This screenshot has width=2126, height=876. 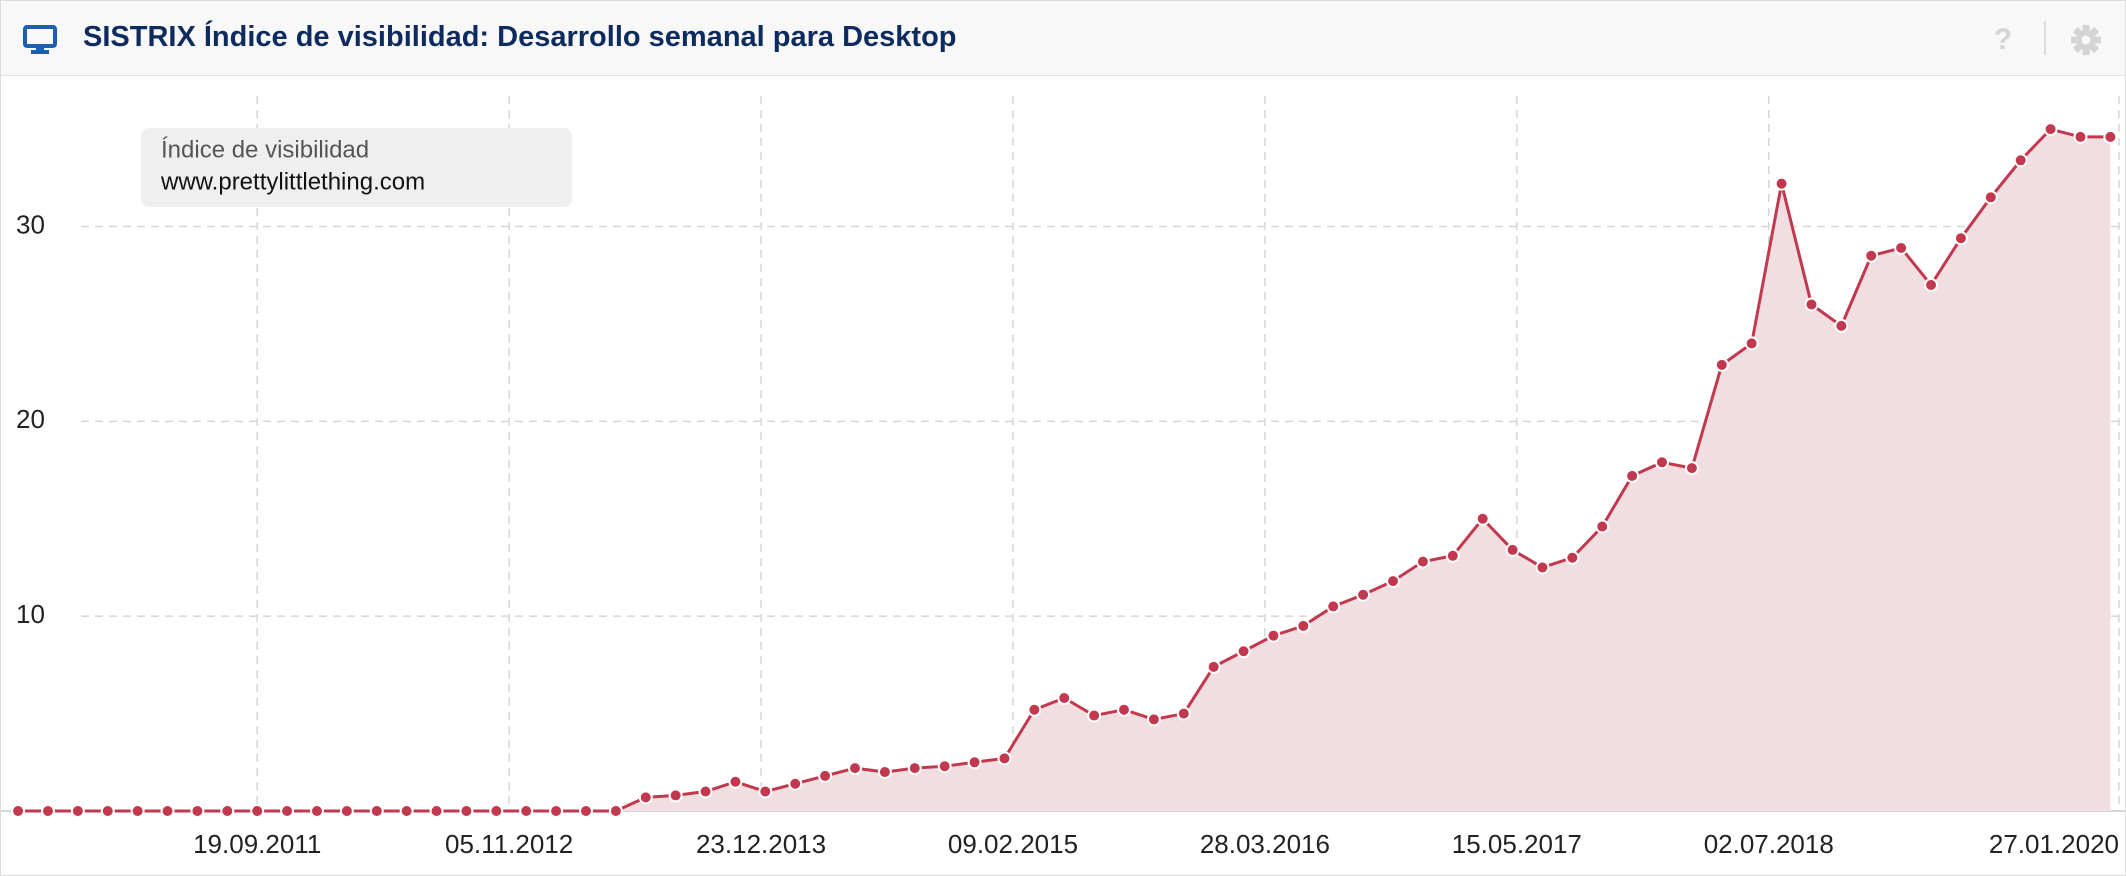 I want to click on legend-box, so click(x=356, y=167).